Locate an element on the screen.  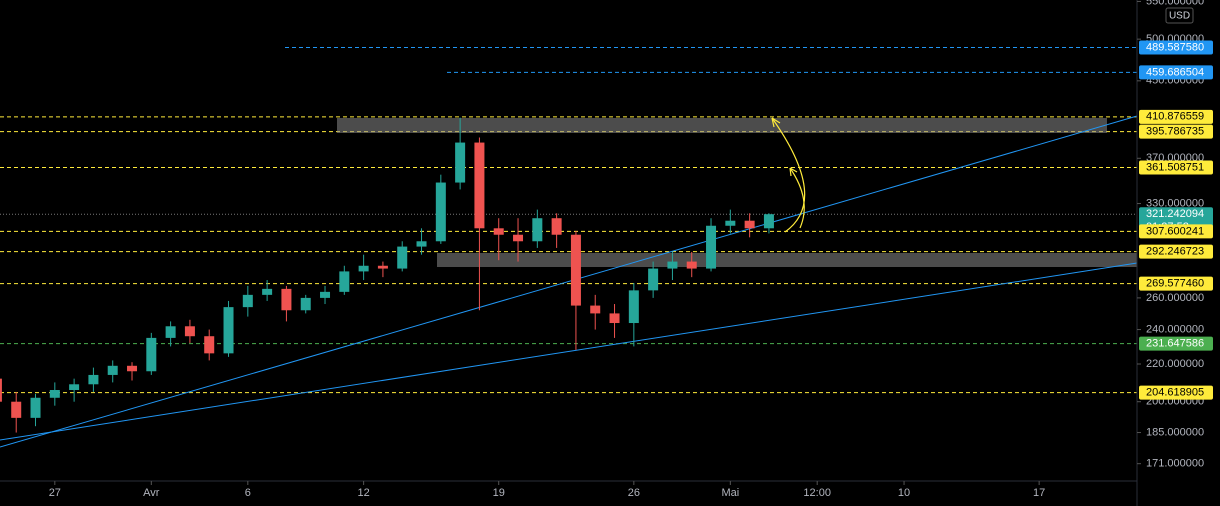
y-tick-label: 550.000000 is located at coordinates (1175, 3).